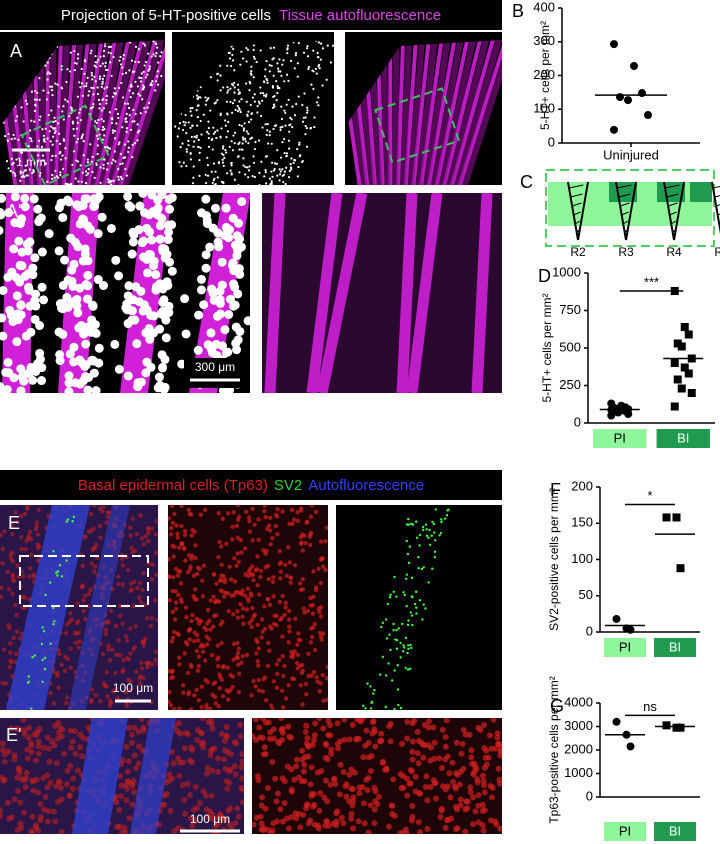 The width and height of the screenshot is (720, 844). Describe the element at coordinates (570, 346) in the screenshot. I see `y-tick-label: 500` at that location.